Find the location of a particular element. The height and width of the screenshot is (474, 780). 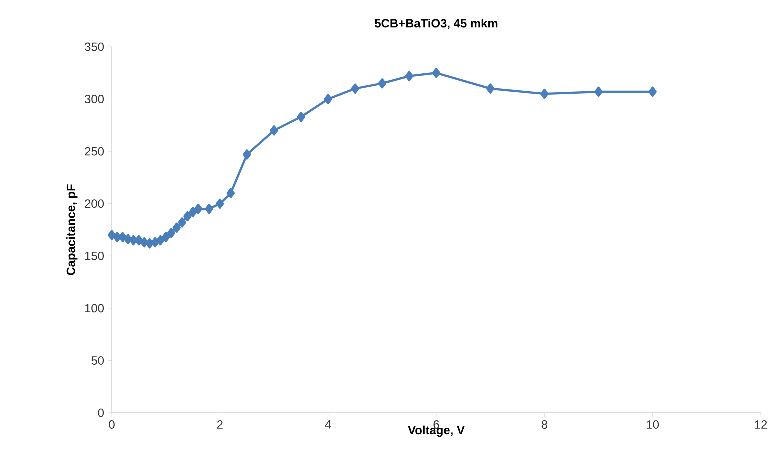

x-tick-label: 8 is located at coordinates (545, 424).